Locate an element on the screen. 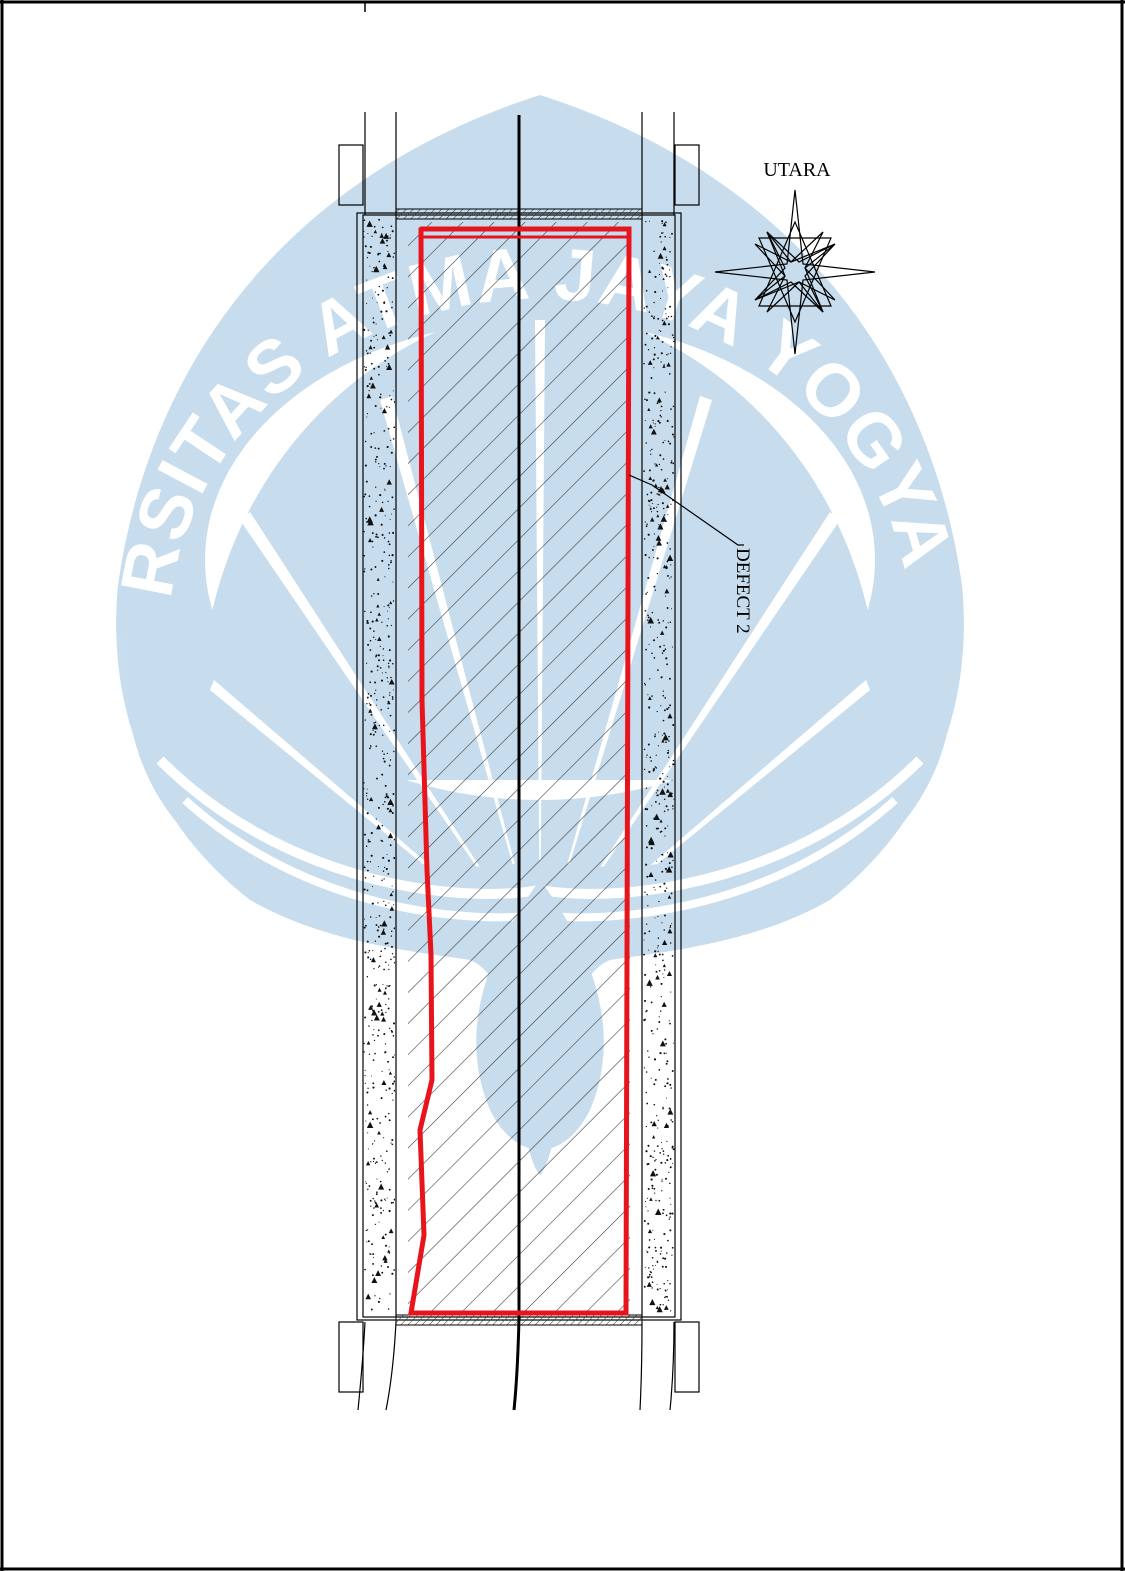 The width and height of the screenshot is (1125, 1571). compass-star-icon is located at coordinates (795, 272).